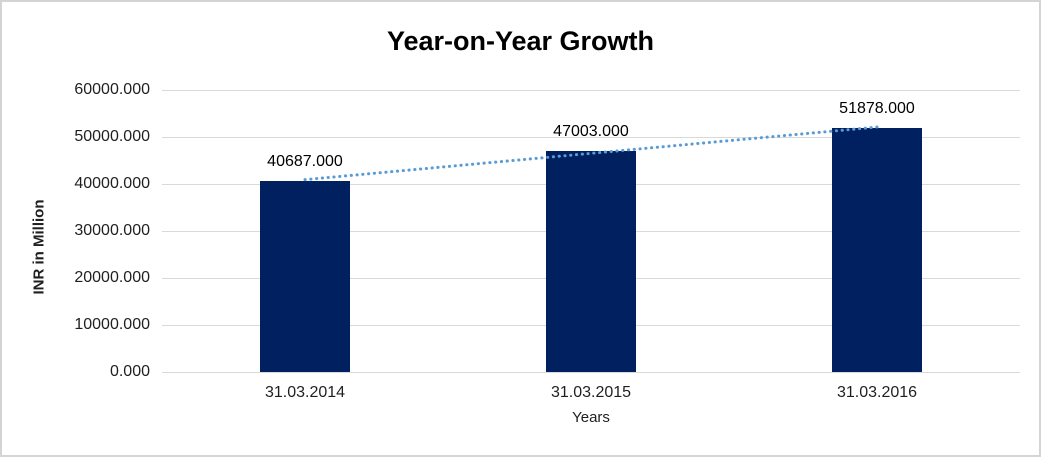 This screenshot has width=1041, height=457. What do you see at coordinates (877, 250) in the screenshot?
I see `bar-31.03.2016` at bounding box center [877, 250].